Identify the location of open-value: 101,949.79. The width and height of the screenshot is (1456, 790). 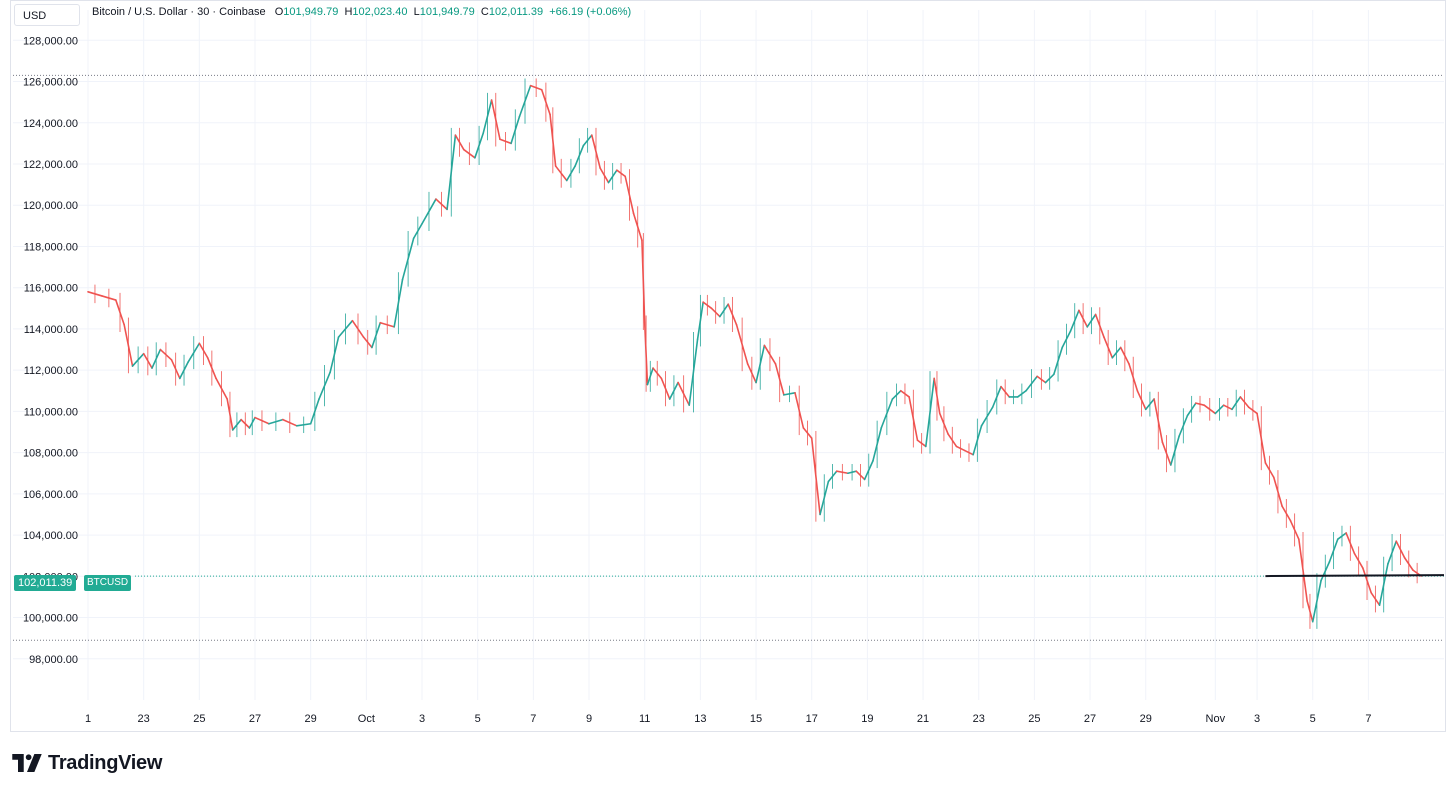
(311, 12).